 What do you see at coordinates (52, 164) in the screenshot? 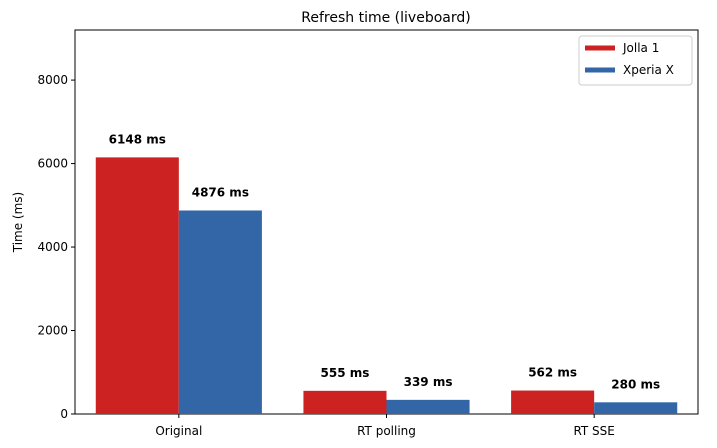
I see `y-tick-label: 6000` at bounding box center [52, 164].